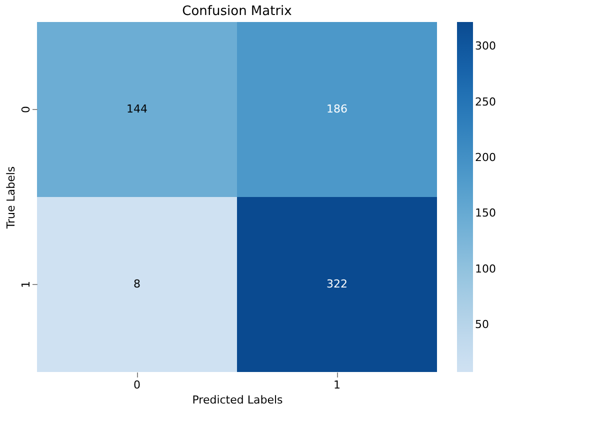 The width and height of the screenshot is (597, 428). I want to click on color-bar-label: 300, so click(485, 46).